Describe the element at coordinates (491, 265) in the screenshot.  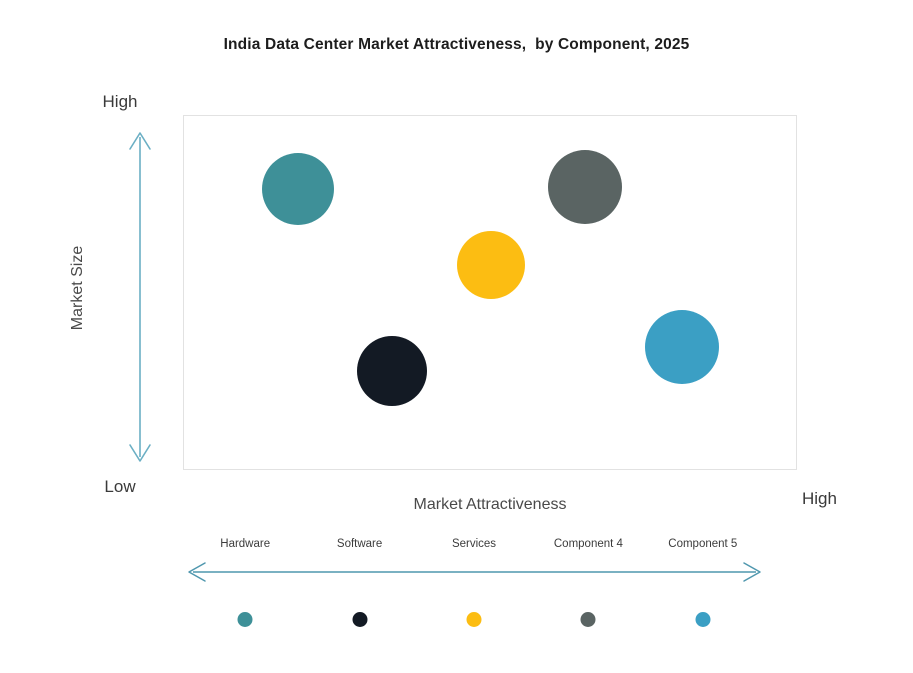
I see `bubble-services` at that location.